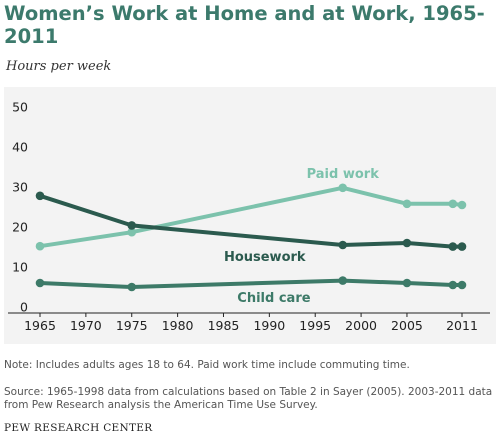 The height and width of the screenshot is (438, 500). What do you see at coordinates (361, 325) in the screenshot?
I see `x-tick-label: 2000` at bounding box center [361, 325].